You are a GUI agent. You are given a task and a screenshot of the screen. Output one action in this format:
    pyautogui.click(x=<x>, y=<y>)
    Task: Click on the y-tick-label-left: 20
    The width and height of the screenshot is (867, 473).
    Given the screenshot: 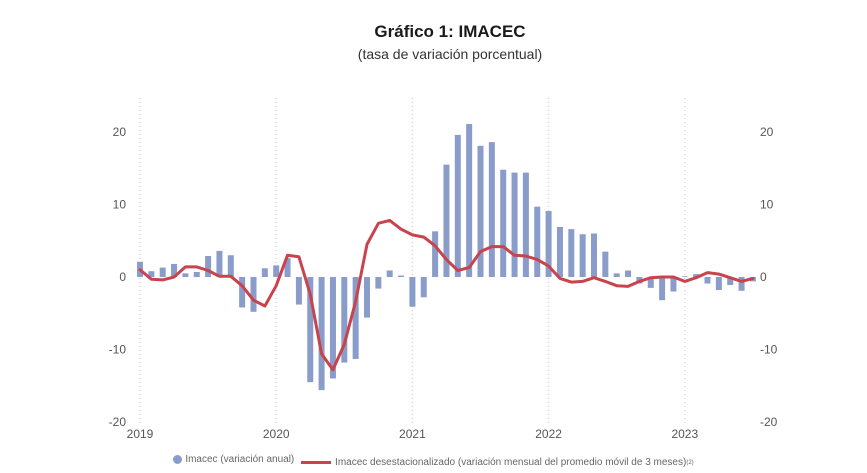 What is the action you would take?
    pyautogui.click(x=120, y=132)
    